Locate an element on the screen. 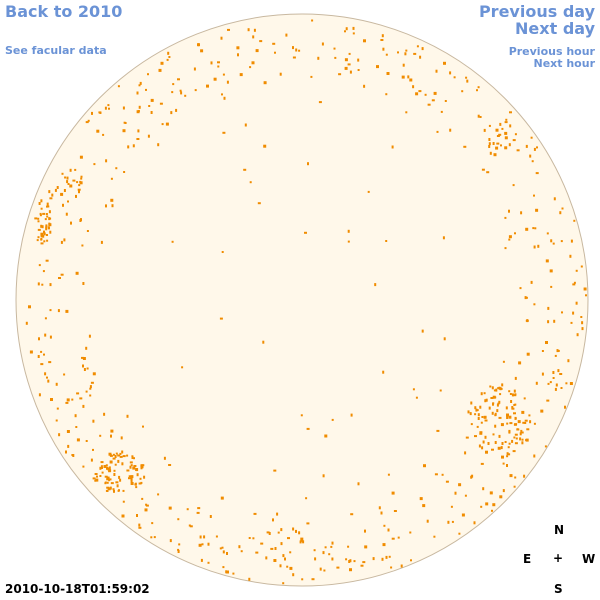  next-hour-link: Next hour is located at coordinates (564, 63).